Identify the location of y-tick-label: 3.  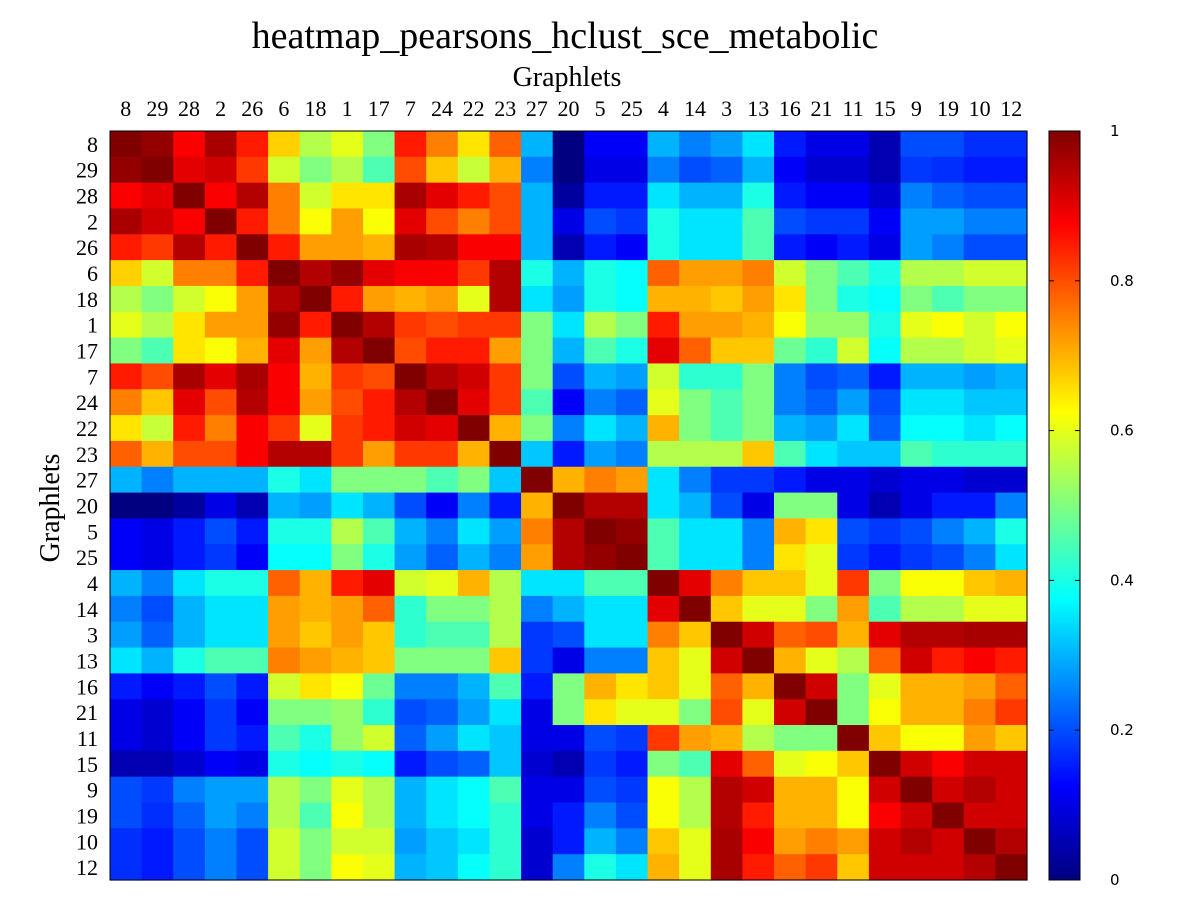
(92, 635).